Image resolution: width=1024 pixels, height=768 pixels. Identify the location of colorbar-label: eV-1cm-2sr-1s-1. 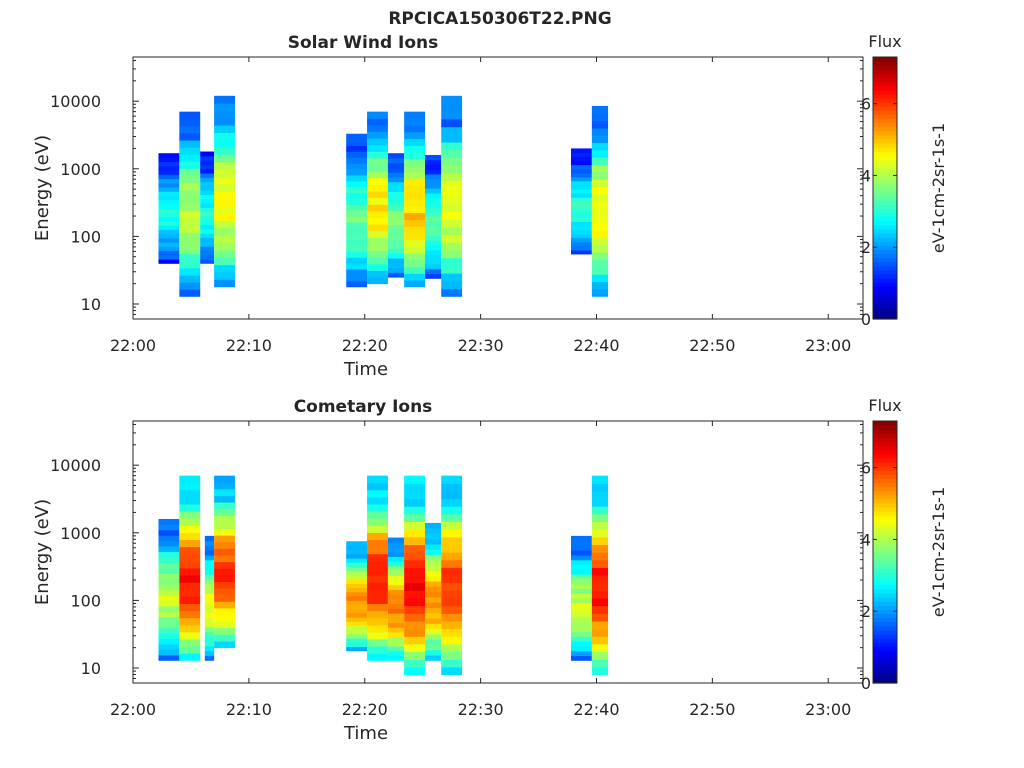
(938, 552).